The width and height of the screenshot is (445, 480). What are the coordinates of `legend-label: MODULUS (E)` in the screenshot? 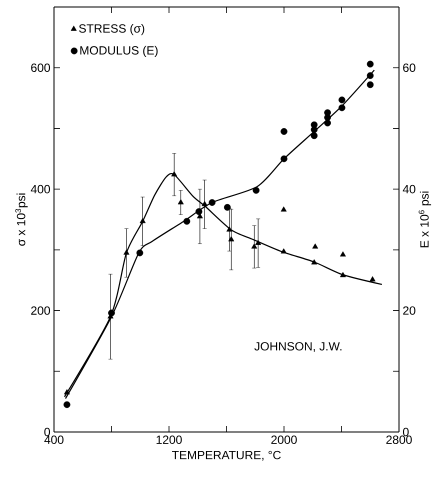 It's located at (119, 51).